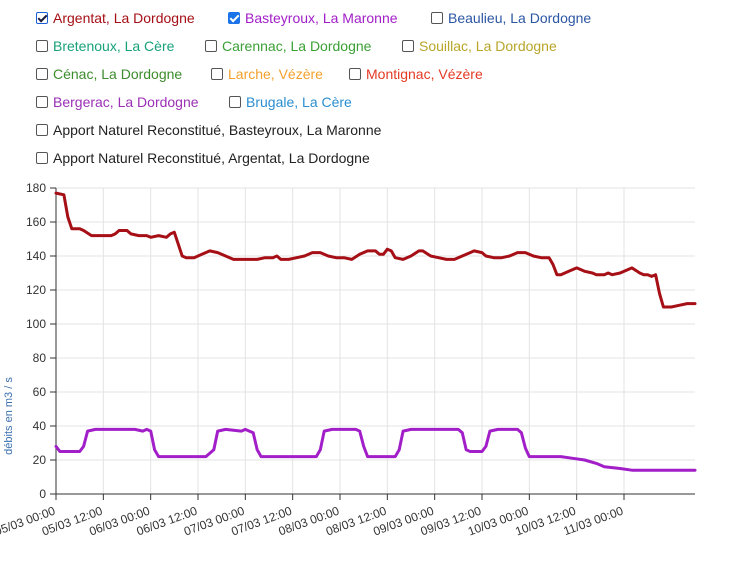 The height and width of the screenshot is (567, 746). I want to click on y-tick-label: 140, so click(36, 256).